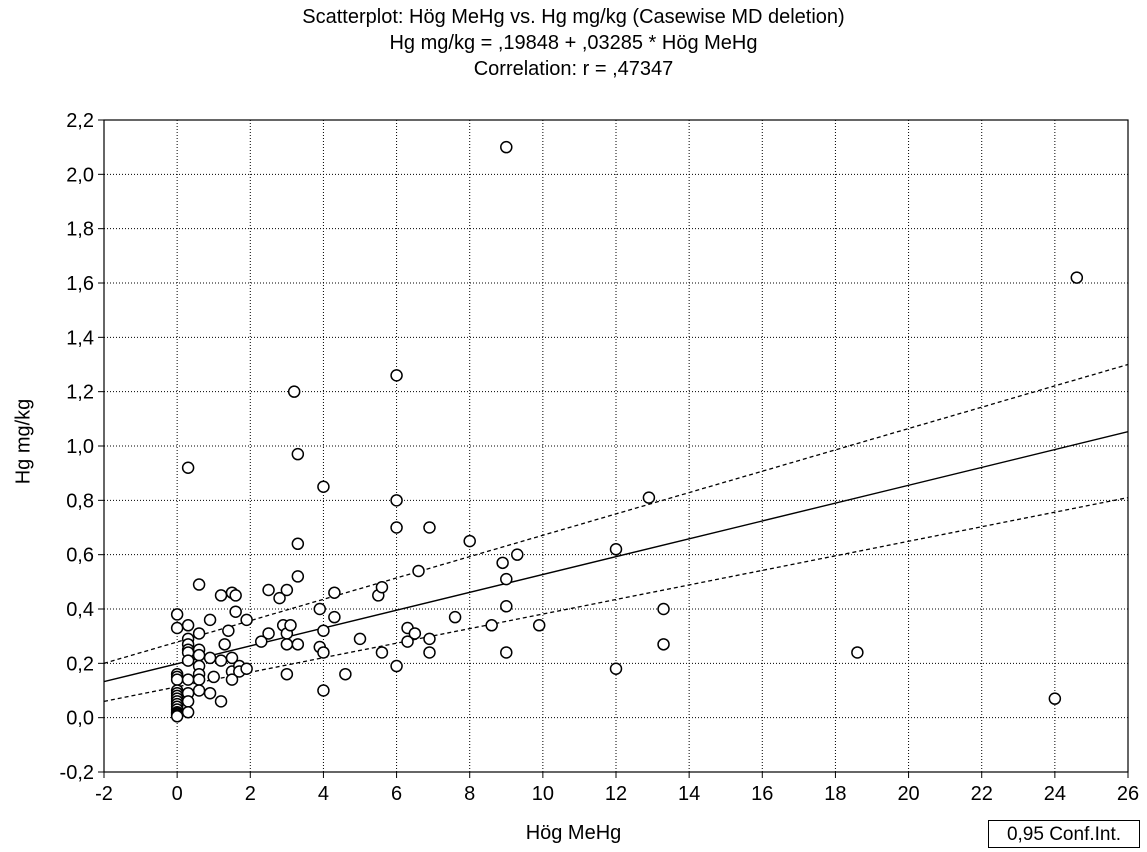 This screenshot has width=1147, height=852. I want to click on chart-correlation: Correlation: r = ,47347, so click(573, 69).